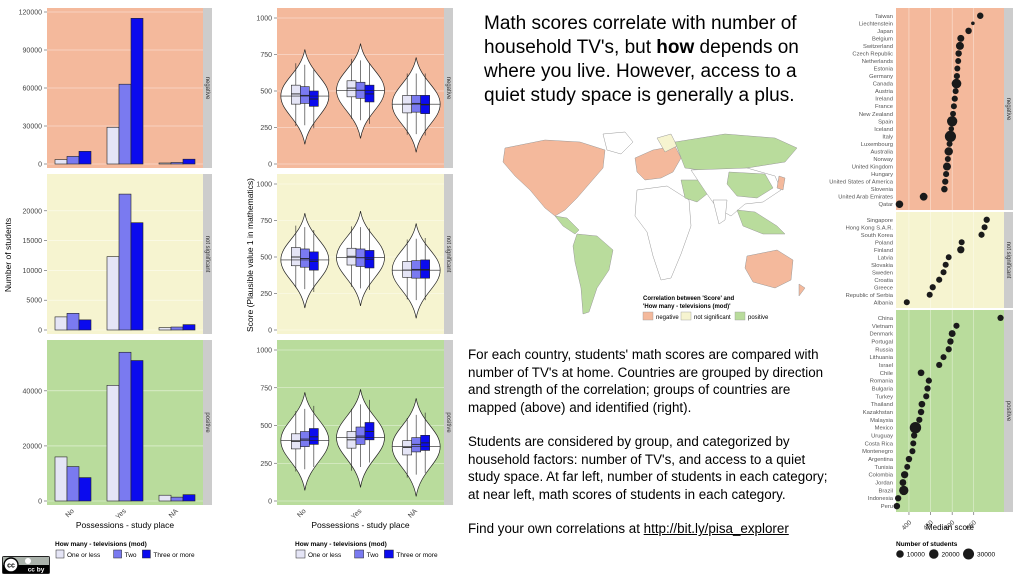 This screenshot has height=576, width=1024. What do you see at coordinates (250, 255) in the screenshot?
I see `y-axis-label: Score (Plausible value 1 in mathematics)` at bounding box center [250, 255].